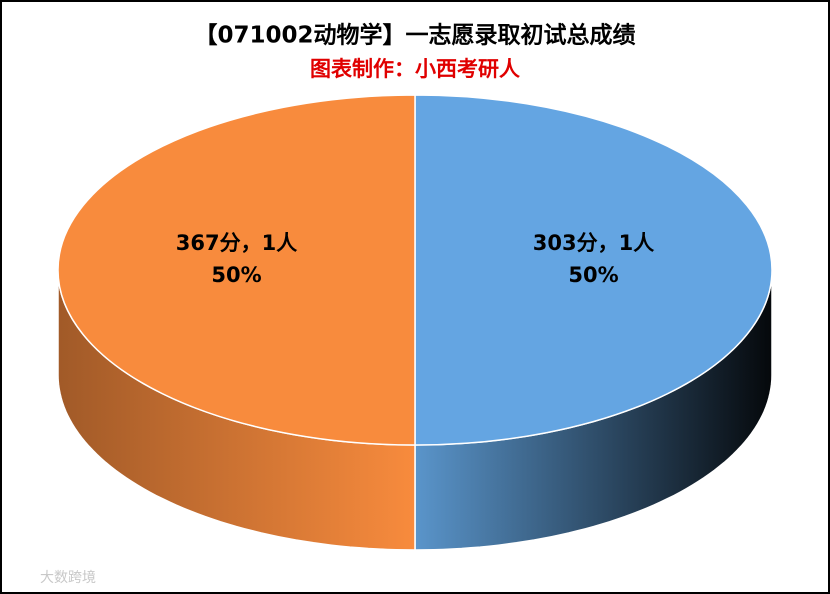  Describe the element at coordinates (593, 243) in the screenshot. I see `data-label-category: 303分，1人` at that location.